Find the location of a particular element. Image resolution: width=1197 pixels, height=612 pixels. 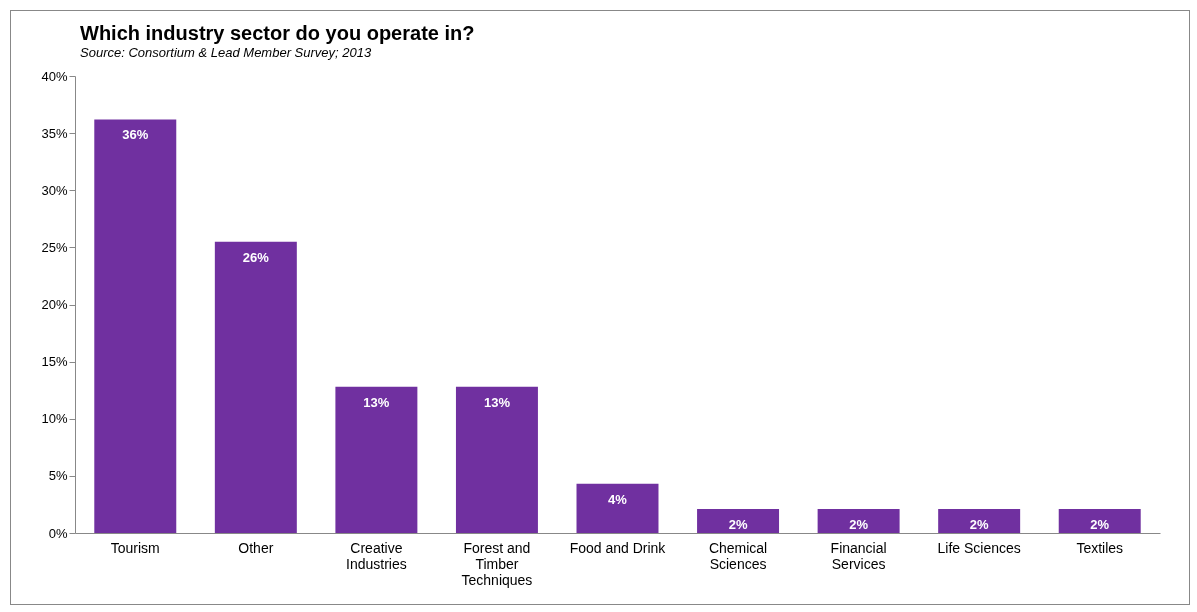

data-label: 4% is located at coordinates (618, 499).